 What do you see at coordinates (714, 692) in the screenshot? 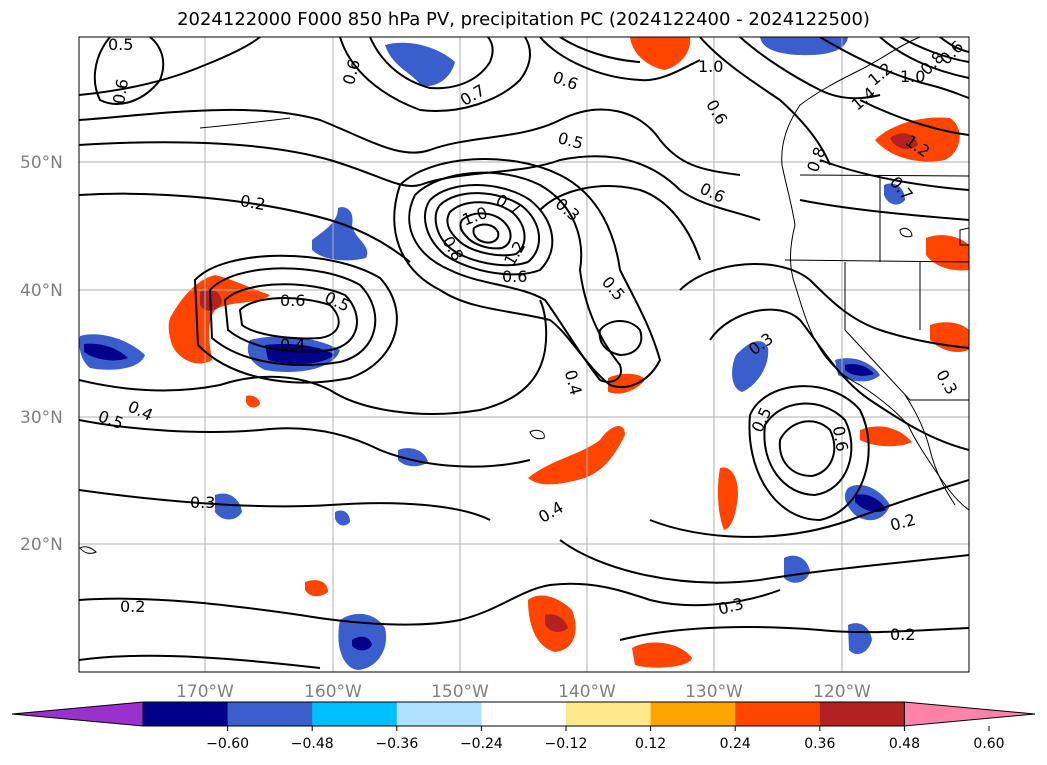
I see `lon-label-130w: 130°W` at bounding box center [714, 692].